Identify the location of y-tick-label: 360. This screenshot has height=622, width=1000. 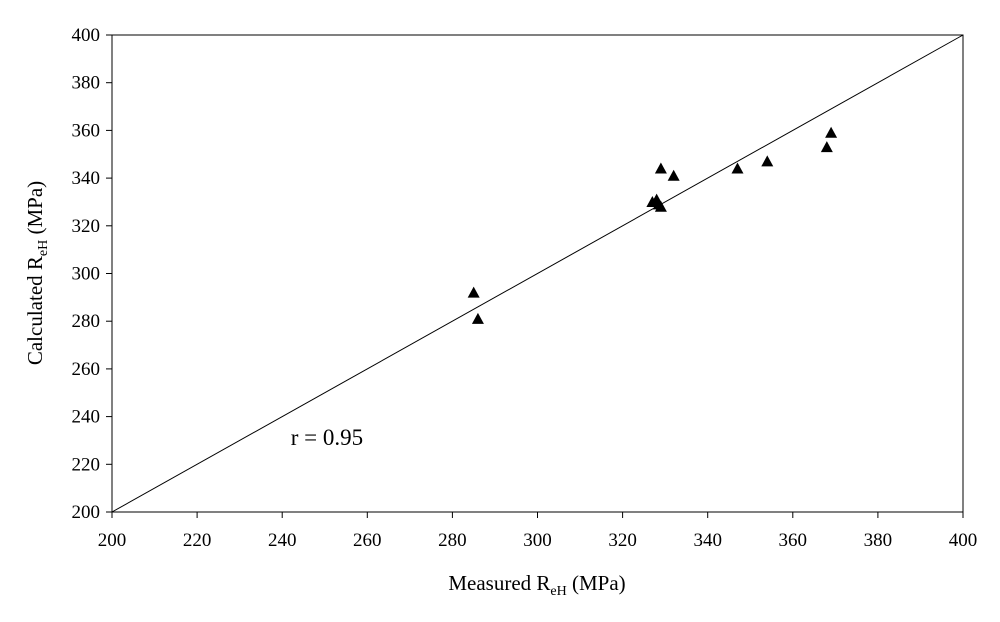
(86, 130).